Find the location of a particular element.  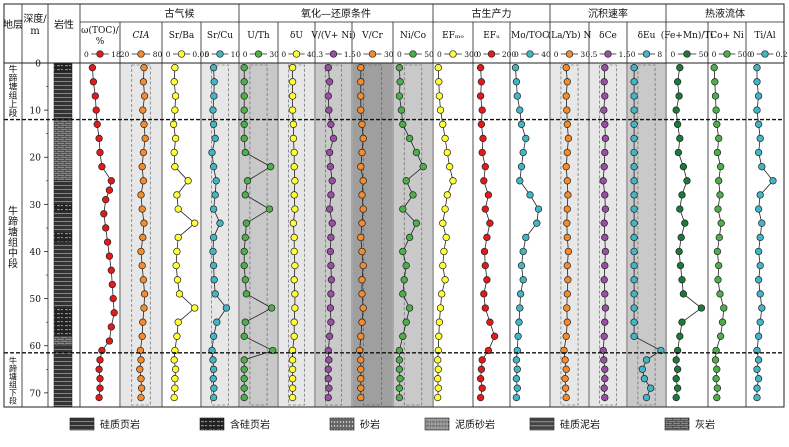

legend-label: 硅质页岩 is located at coordinates (120, 424).